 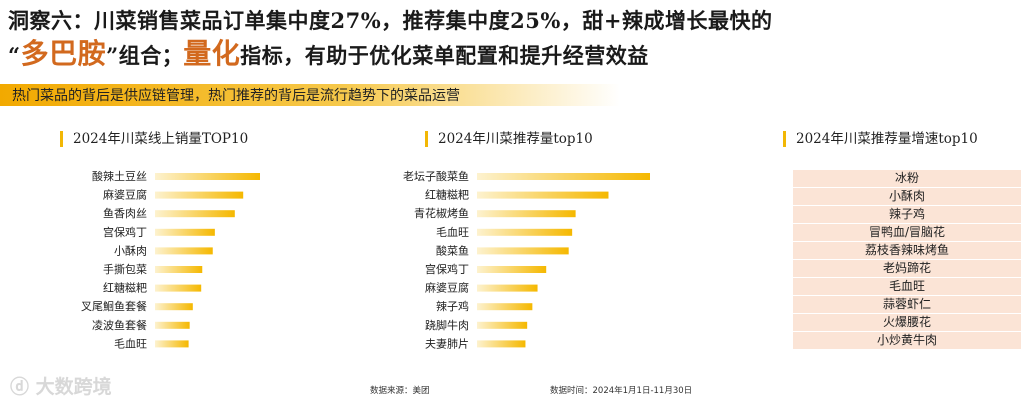 I want to click on category-label: 鱼香肉丝, so click(x=125, y=213).